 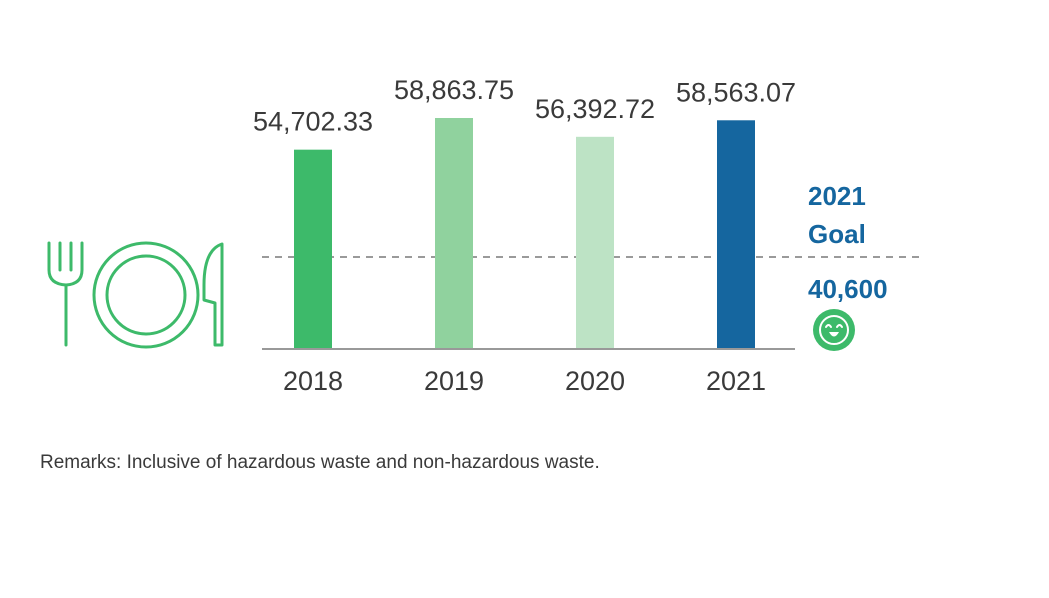 I want to click on x-tick-label-2020: 2020, so click(x=595, y=381).